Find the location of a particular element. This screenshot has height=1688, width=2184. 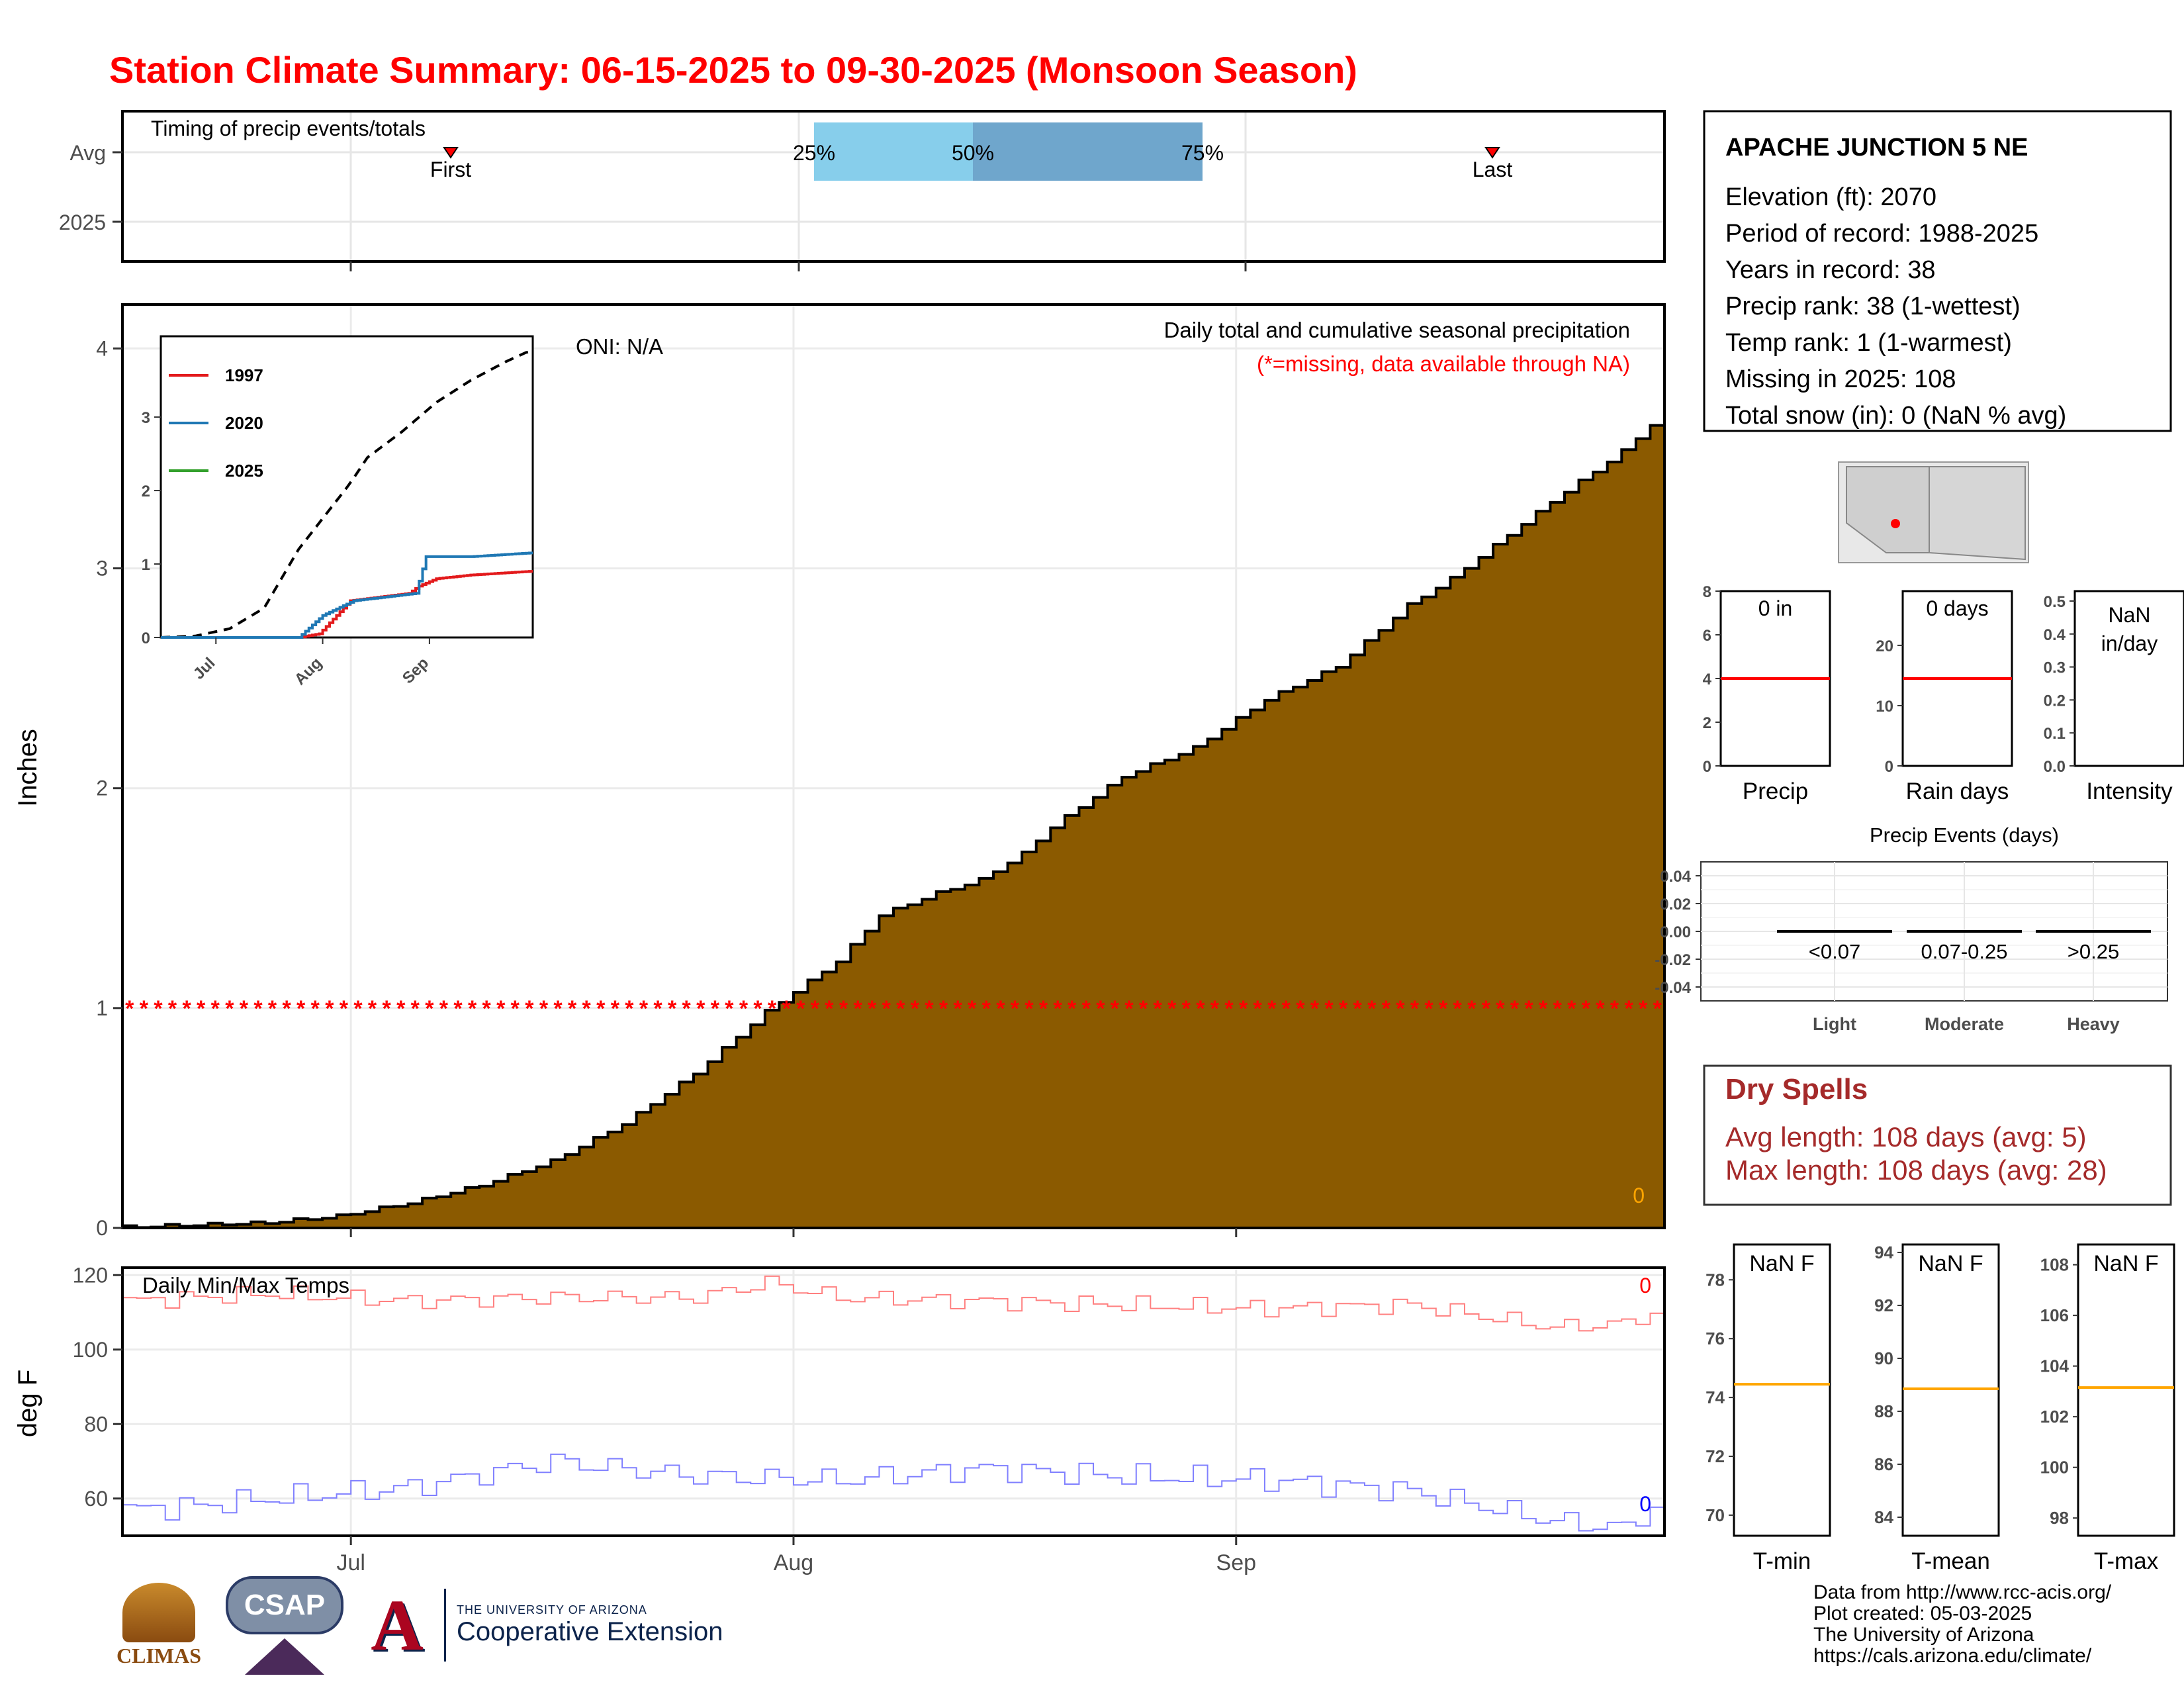

precip-y-tick: 2 is located at coordinates (102, 788).